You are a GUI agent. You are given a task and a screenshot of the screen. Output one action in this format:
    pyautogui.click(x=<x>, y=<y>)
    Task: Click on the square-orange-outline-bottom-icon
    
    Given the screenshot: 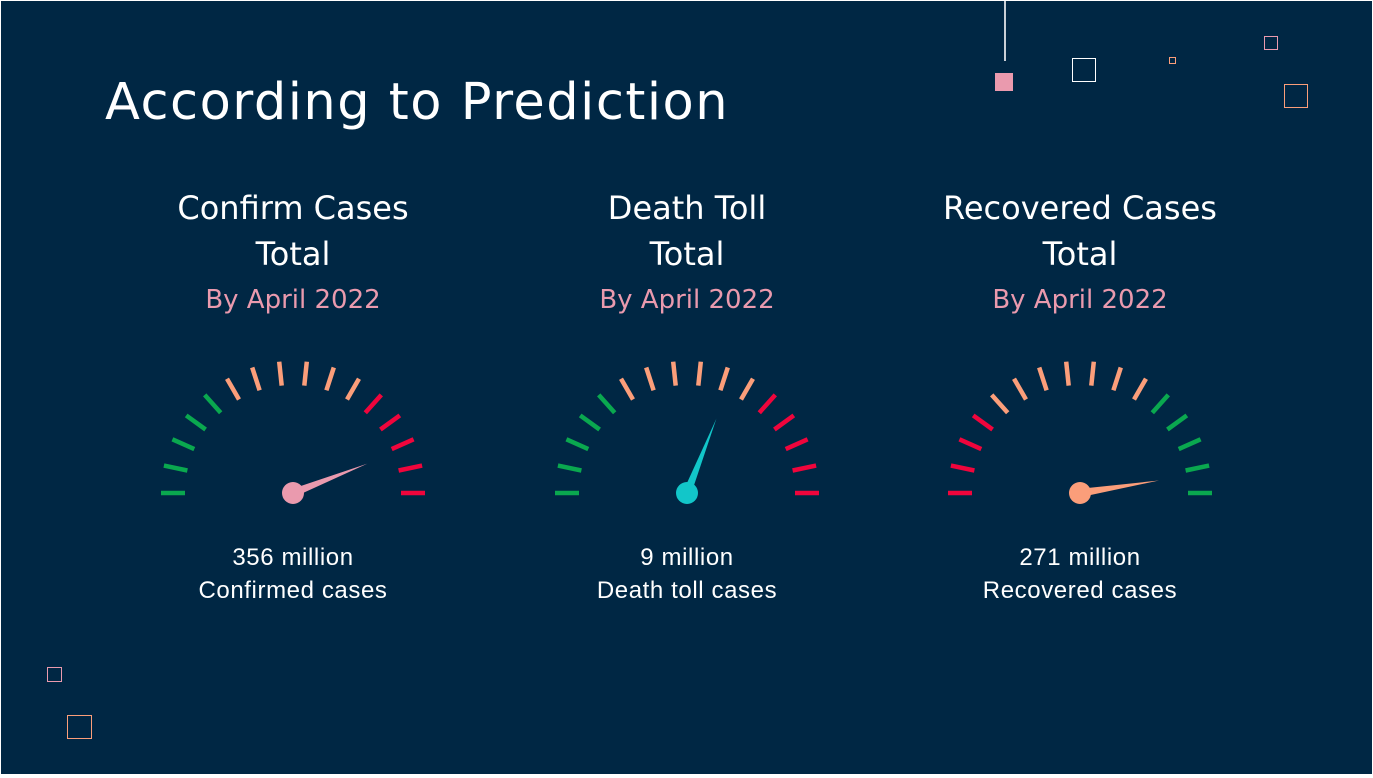 What is the action you would take?
    pyautogui.click(x=79, y=727)
    